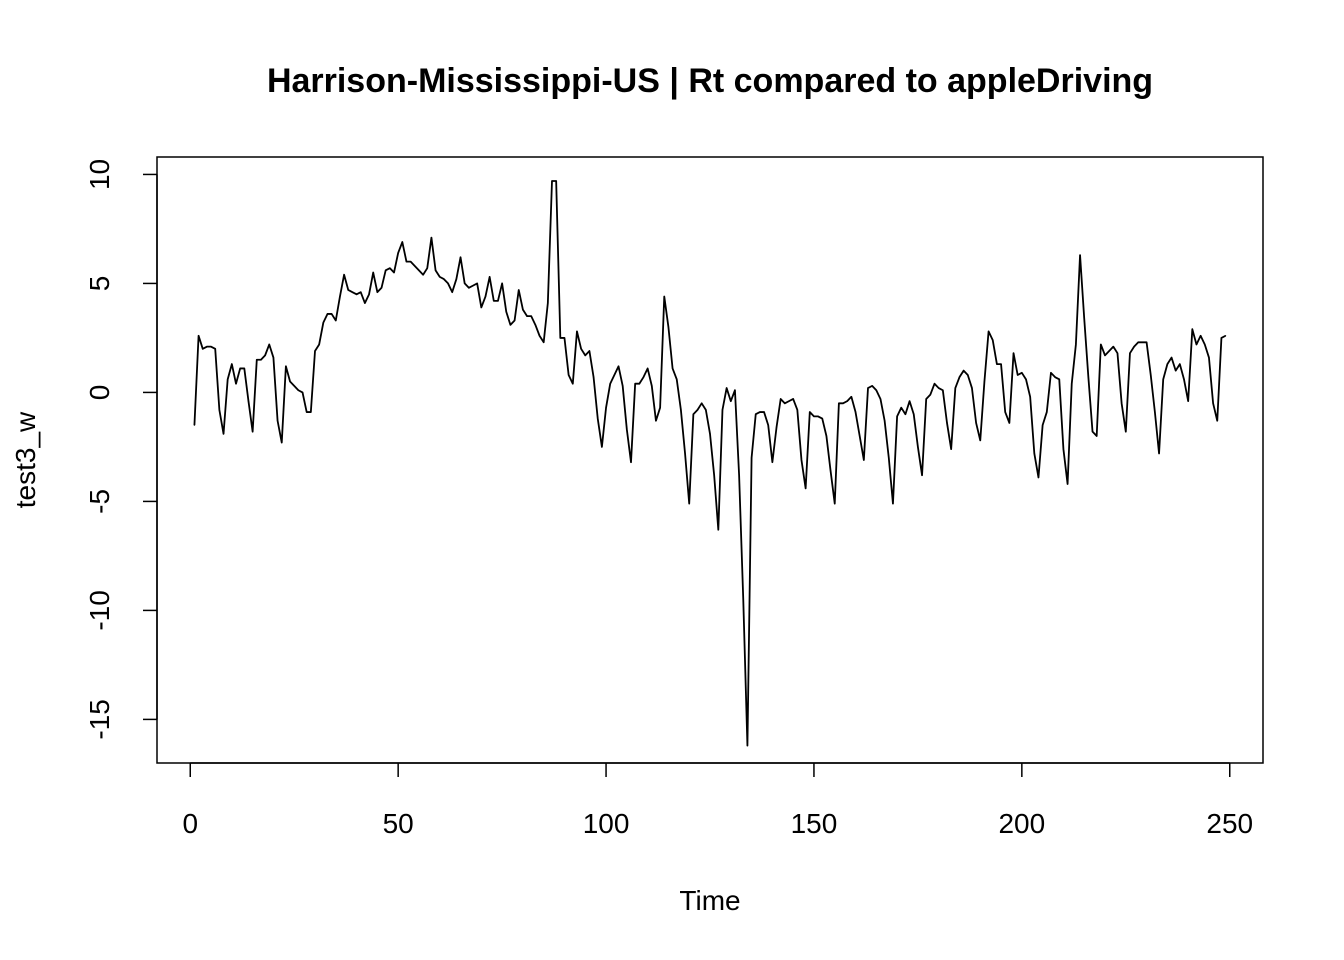 This screenshot has height=960, width=1344. What do you see at coordinates (99, 393) in the screenshot?
I see `y-tick-label: 0` at bounding box center [99, 393].